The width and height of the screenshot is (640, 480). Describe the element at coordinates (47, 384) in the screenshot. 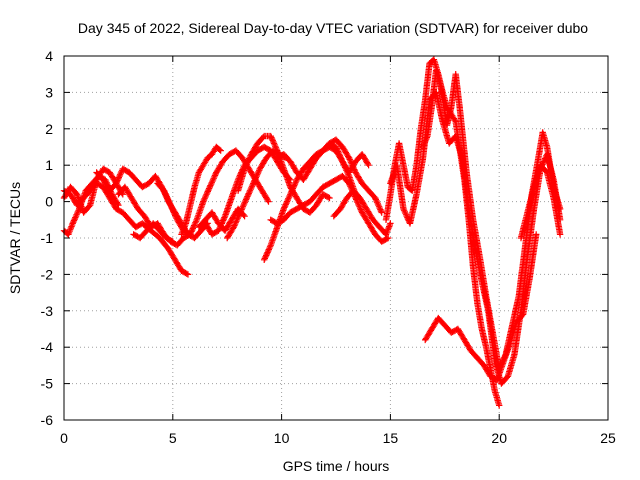

I see `y-tick-label: -5` at that location.